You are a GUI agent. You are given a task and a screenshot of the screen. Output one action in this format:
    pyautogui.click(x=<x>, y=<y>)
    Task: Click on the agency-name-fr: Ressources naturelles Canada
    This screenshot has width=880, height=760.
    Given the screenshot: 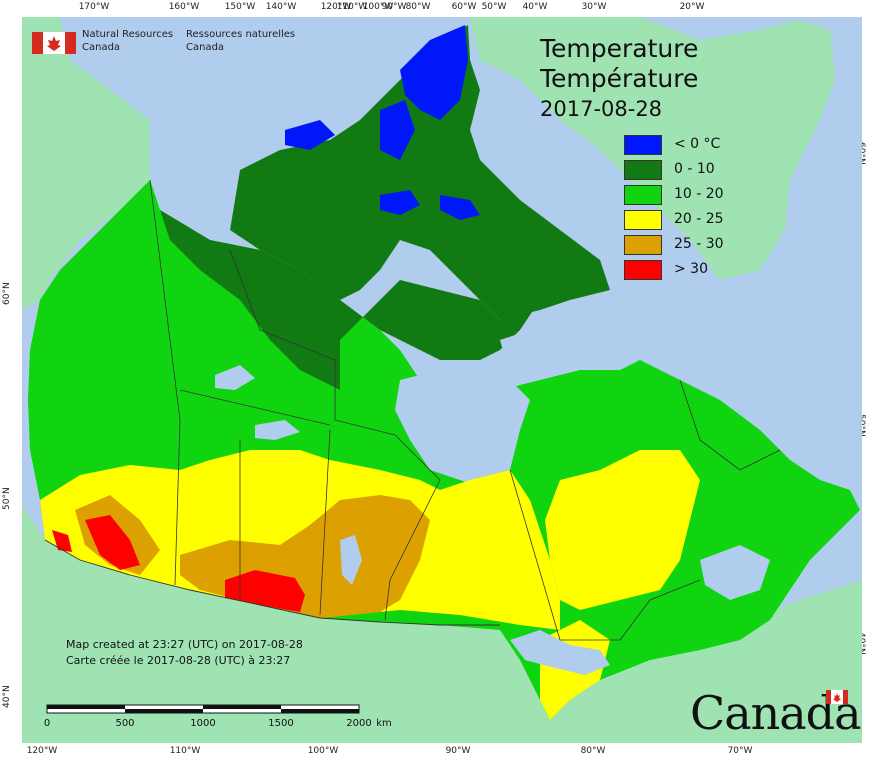 What is the action you would take?
    pyautogui.click(x=240, y=41)
    